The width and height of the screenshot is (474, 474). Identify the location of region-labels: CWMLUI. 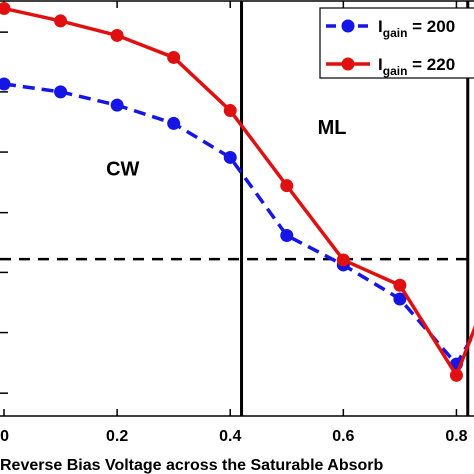
(226, 149).